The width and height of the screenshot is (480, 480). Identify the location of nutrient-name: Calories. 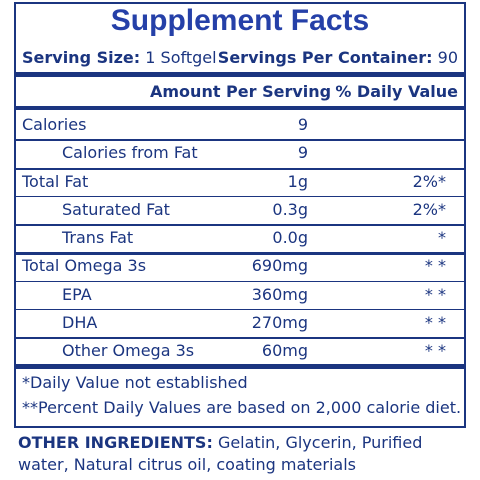
(54, 124).